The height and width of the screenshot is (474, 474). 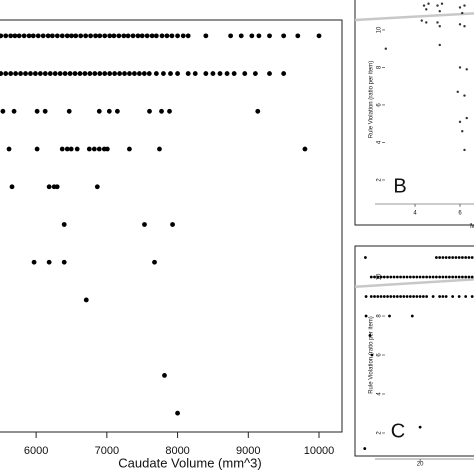 What do you see at coordinates (414, 17) in the screenshot?
I see `trend-line` at bounding box center [414, 17].